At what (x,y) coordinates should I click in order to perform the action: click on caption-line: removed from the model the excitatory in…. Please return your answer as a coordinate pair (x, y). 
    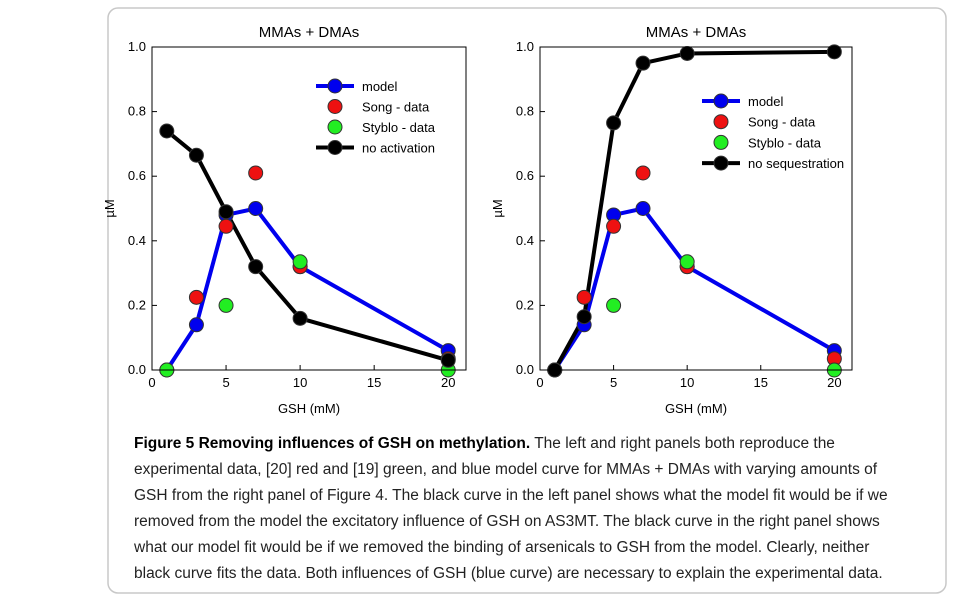
    Looking at the image, I should click on (507, 521).